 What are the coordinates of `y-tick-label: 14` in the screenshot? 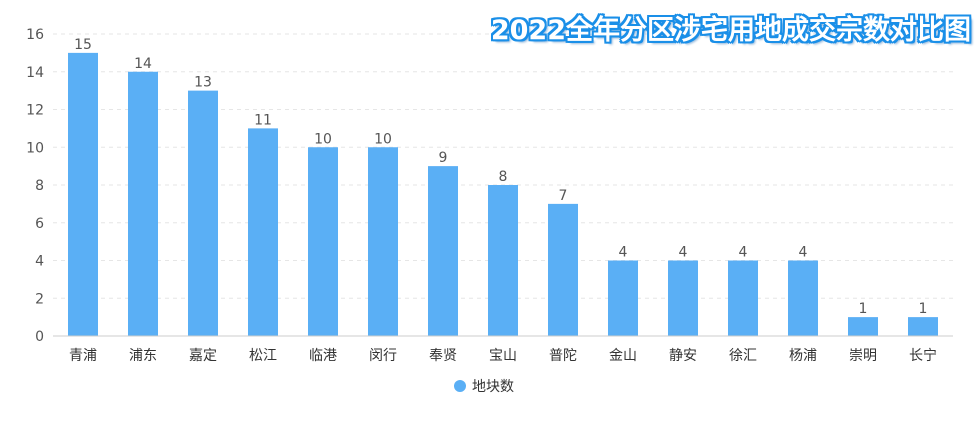 It's located at (35, 73).